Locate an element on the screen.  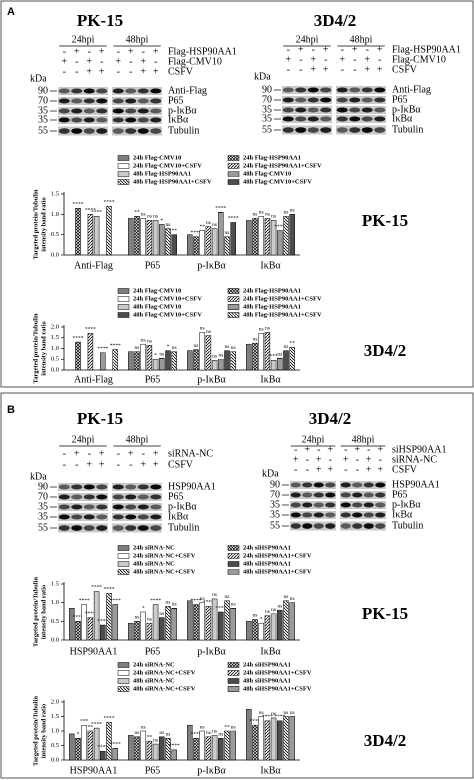
condition-name: CSFV is located at coordinates (181, 464).